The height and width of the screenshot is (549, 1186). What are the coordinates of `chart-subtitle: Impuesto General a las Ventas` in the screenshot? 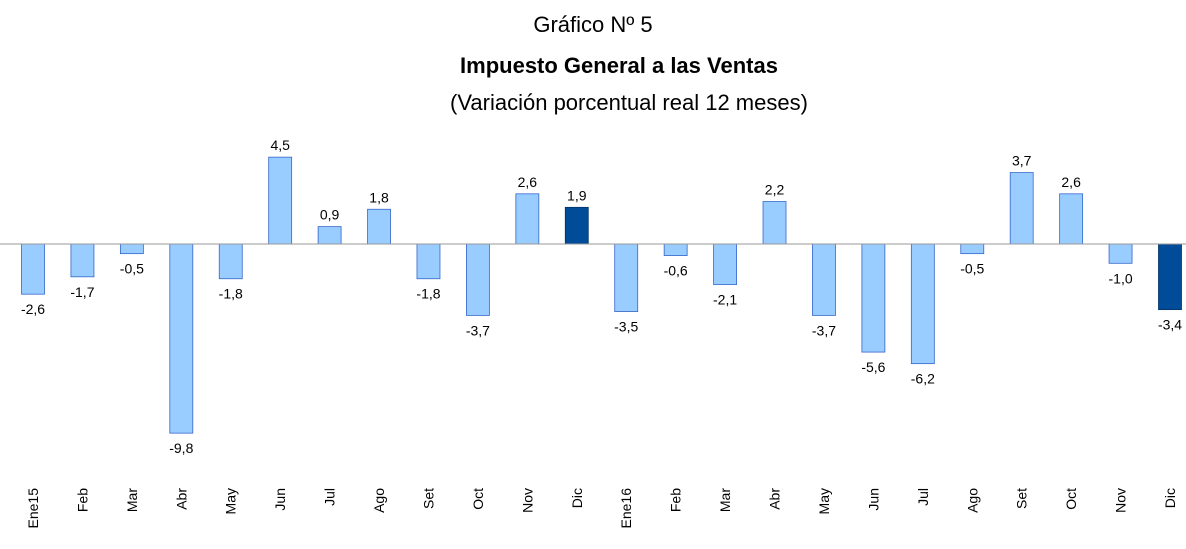 It's located at (619, 65).